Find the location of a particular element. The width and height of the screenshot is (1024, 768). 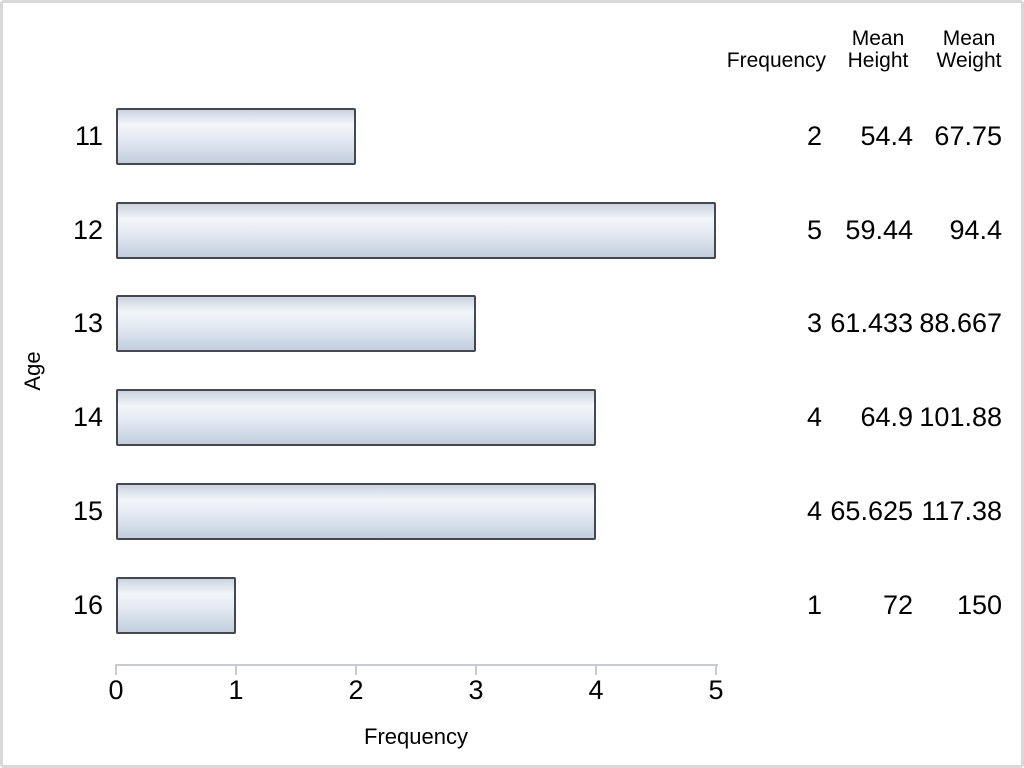

stat-frequency-age-15: 4 is located at coordinates (814, 511).